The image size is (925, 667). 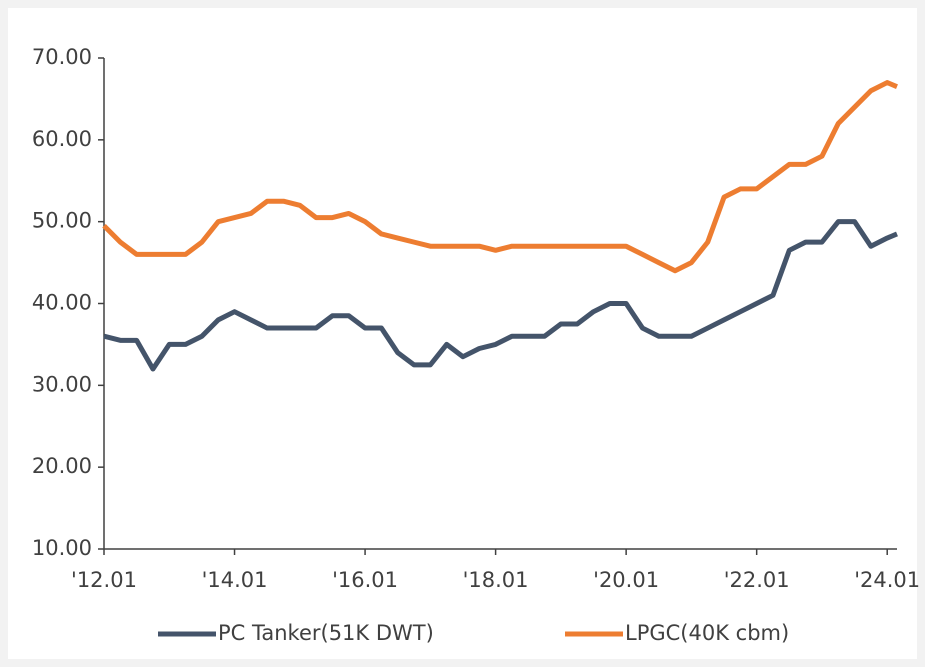 What do you see at coordinates (887, 580) in the screenshot?
I see `x-tick-label: '24.01` at bounding box center [887, 580].